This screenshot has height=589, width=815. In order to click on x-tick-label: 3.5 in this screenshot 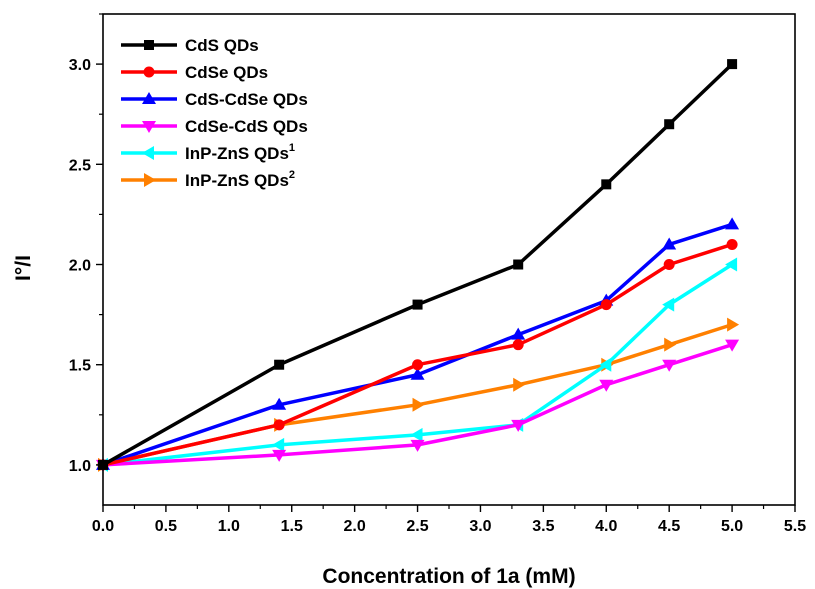, I will do `click(543, 526)`.